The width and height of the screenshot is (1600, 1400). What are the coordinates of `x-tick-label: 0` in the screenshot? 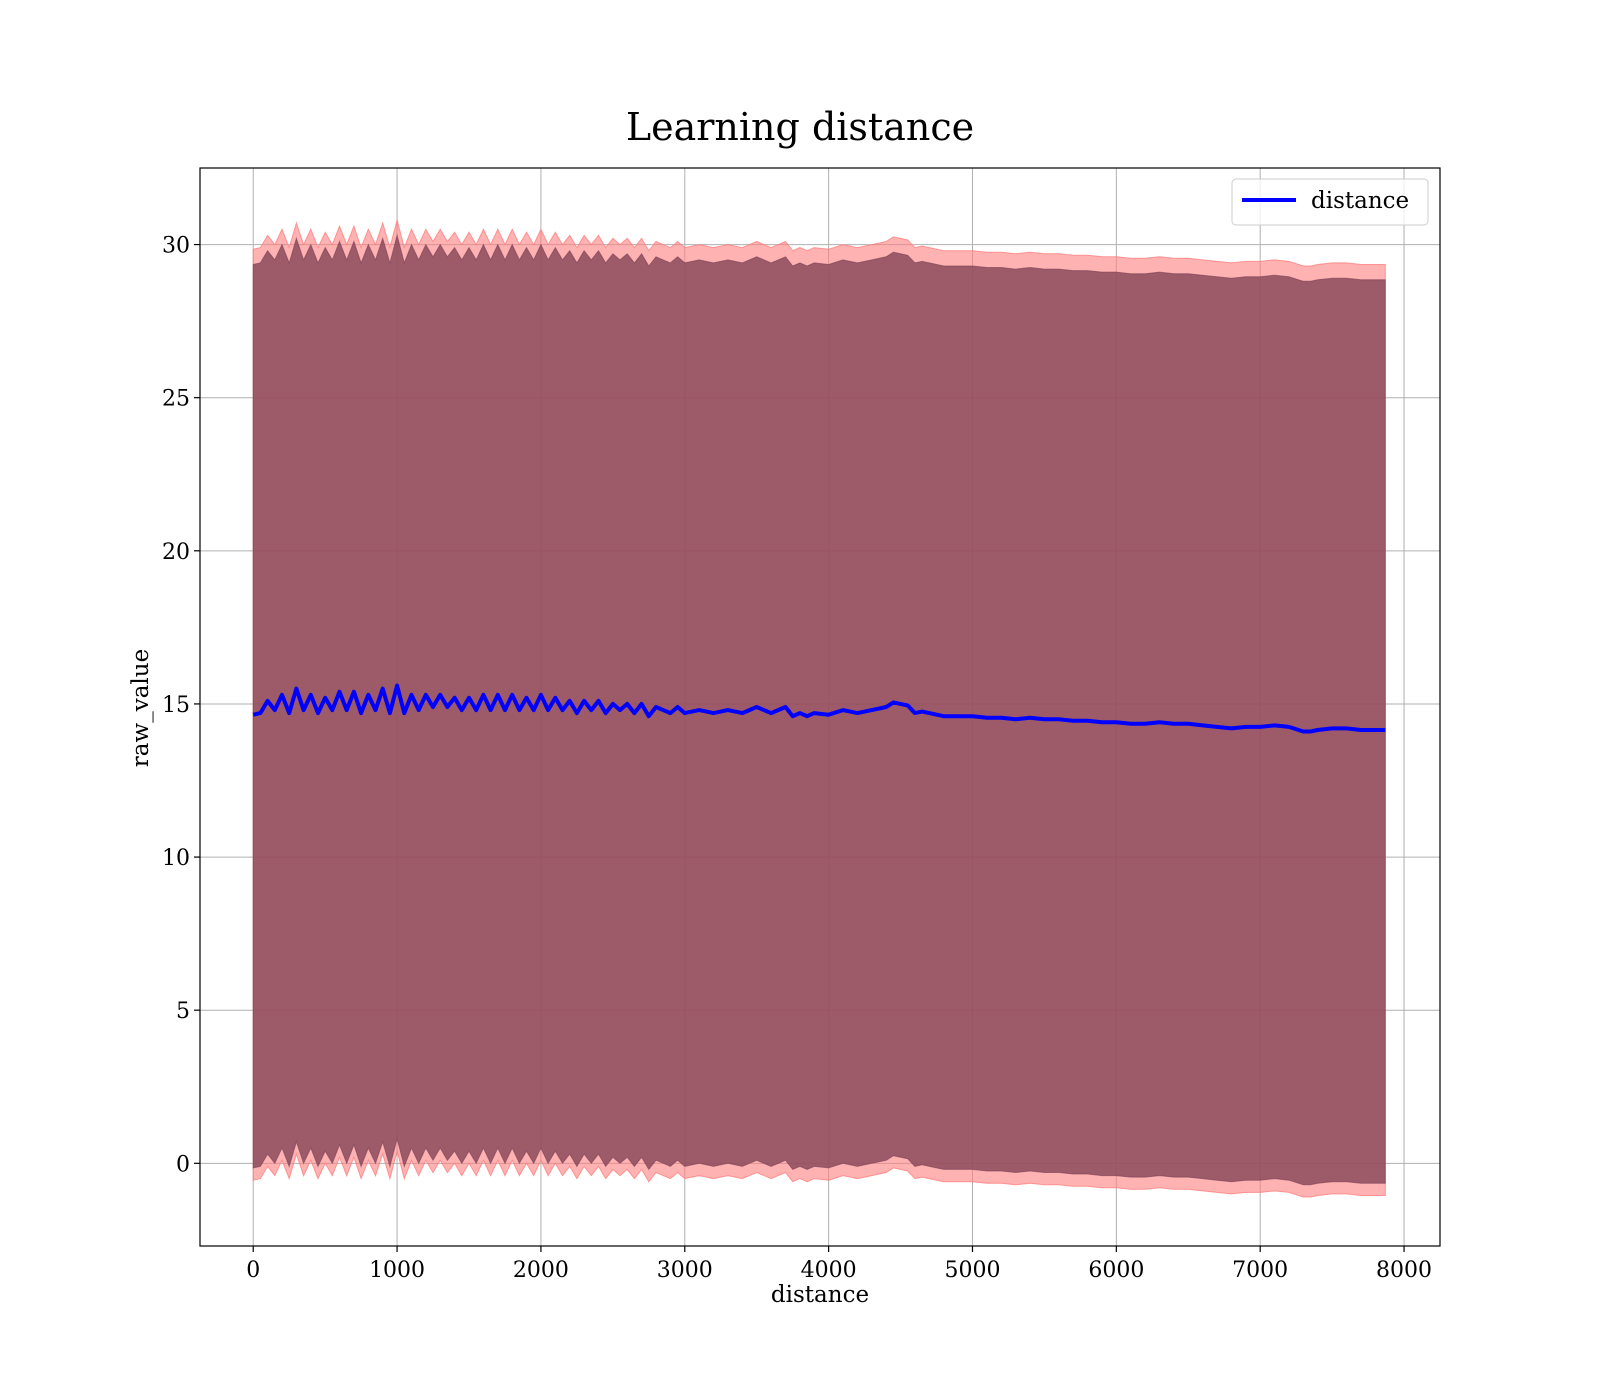 It's located at (253, 1270).